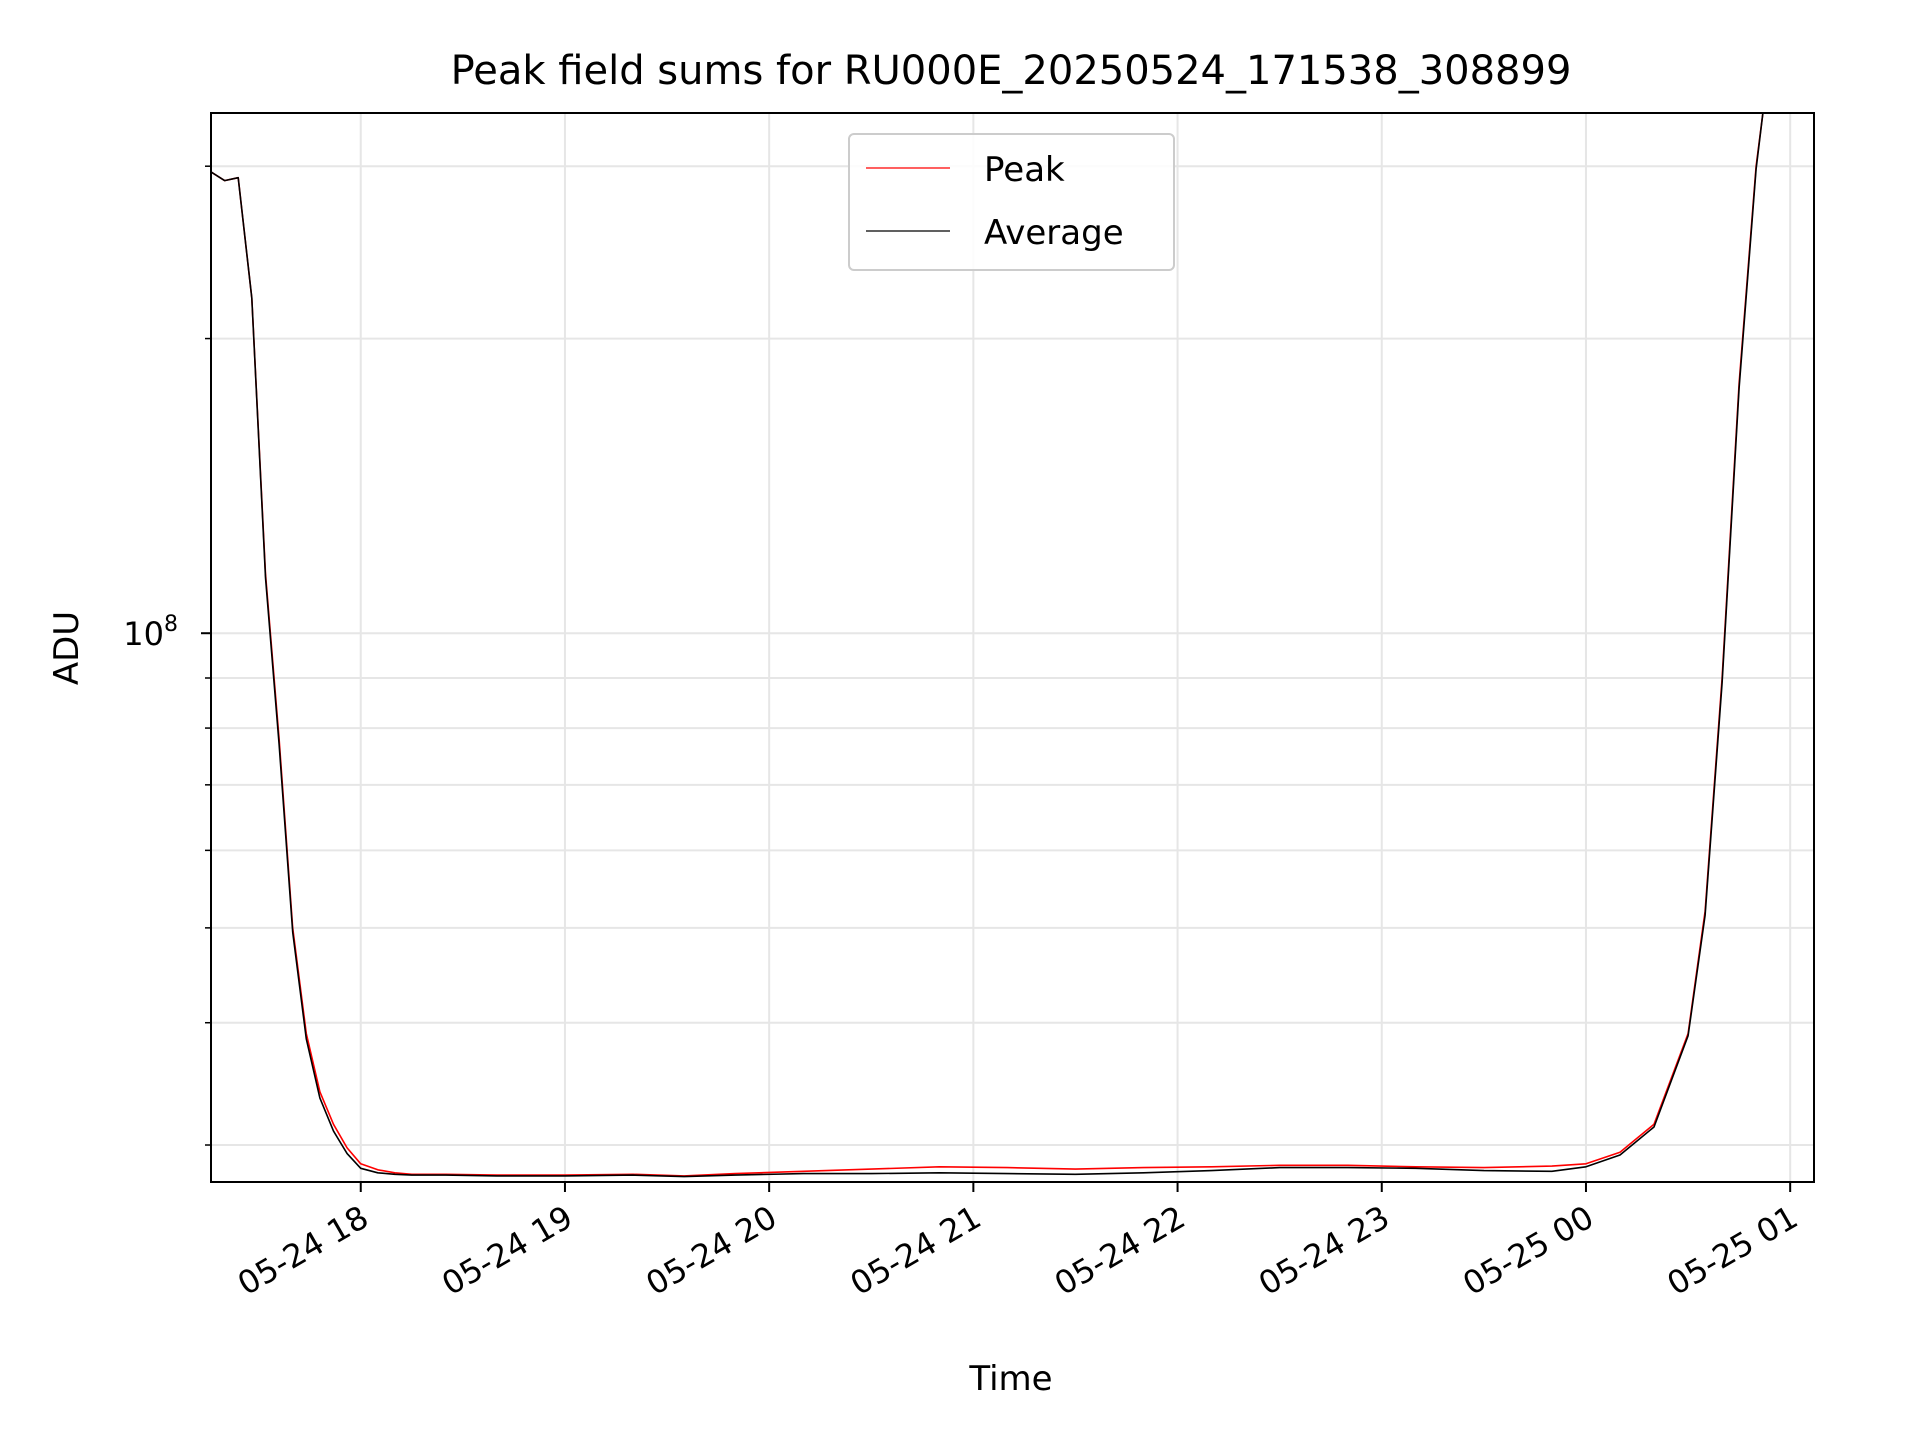  I want to click on legend-label-average: Average, so click(1054, 233).